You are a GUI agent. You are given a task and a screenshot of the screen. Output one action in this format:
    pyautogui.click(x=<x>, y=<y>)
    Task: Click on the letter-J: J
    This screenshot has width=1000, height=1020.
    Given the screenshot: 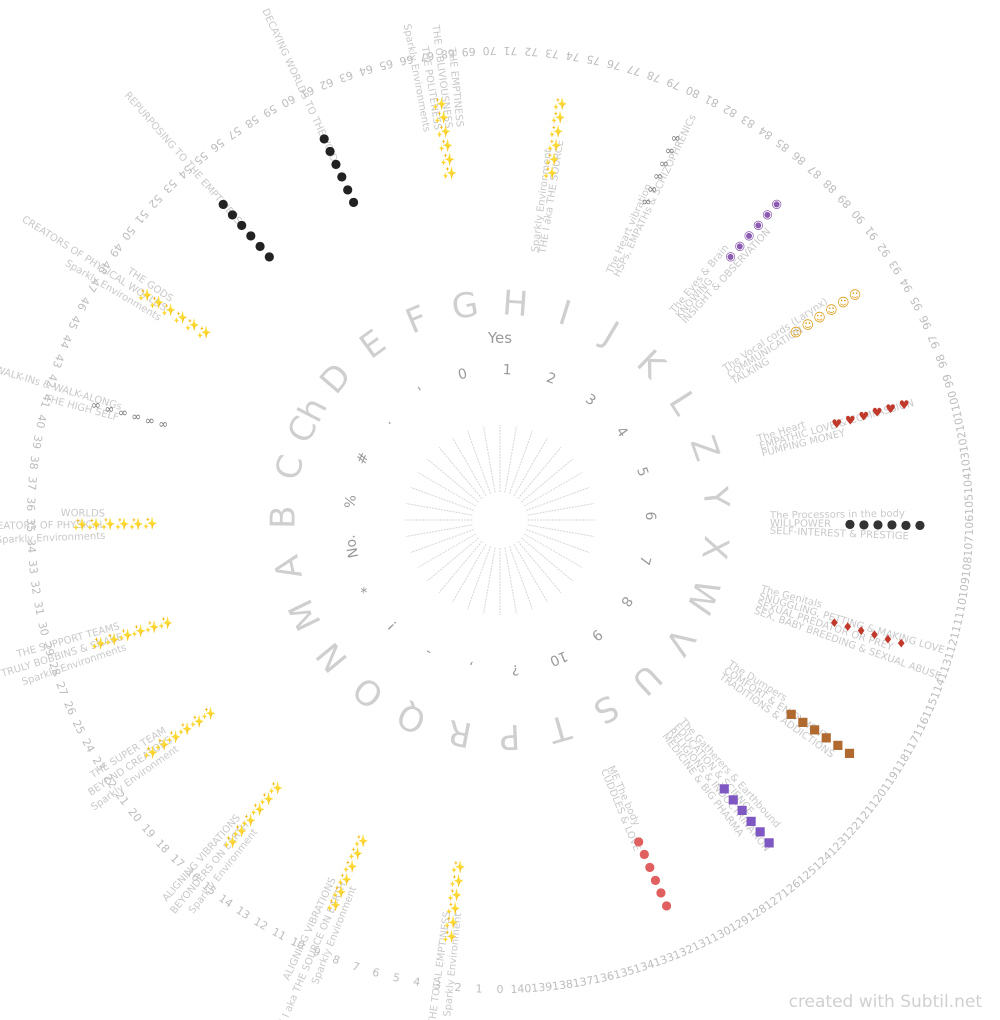 What is the action you would take?
    pyautogui.click(x=609, y=333)
    